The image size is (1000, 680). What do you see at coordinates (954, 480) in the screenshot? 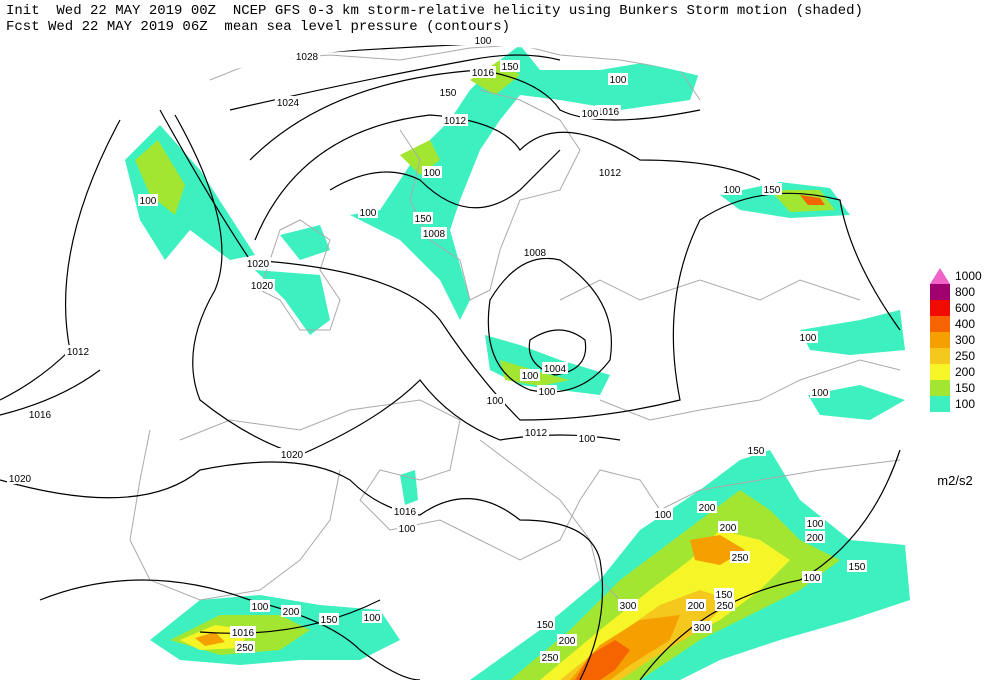
I see `colorbar-units: m2/s2` at bounding box center [954, 480].